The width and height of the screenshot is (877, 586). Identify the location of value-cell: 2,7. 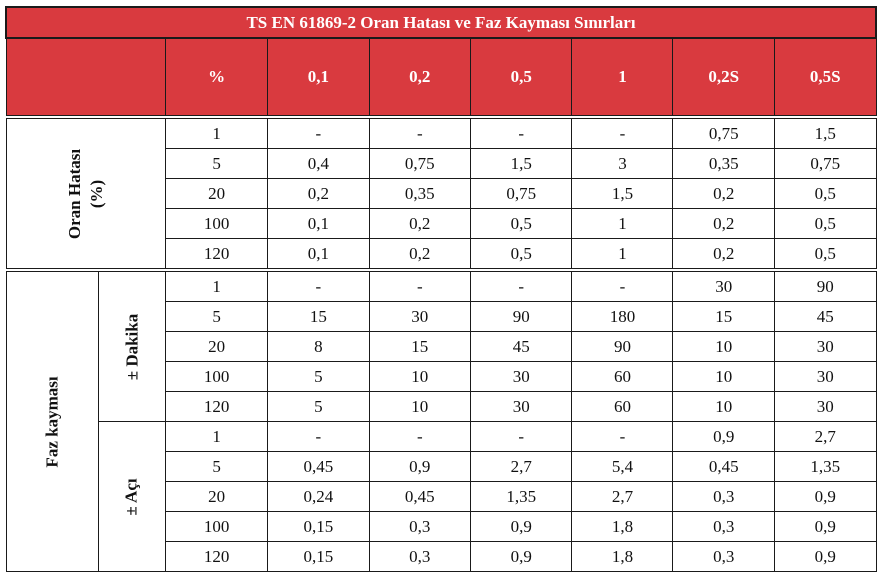
(521, 466).